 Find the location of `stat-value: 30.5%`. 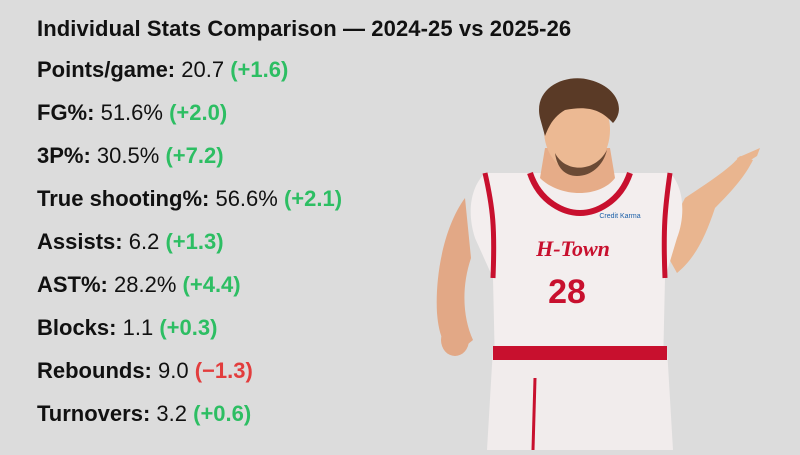

stat-value: 30.5% is located at coordinates (128, 155).